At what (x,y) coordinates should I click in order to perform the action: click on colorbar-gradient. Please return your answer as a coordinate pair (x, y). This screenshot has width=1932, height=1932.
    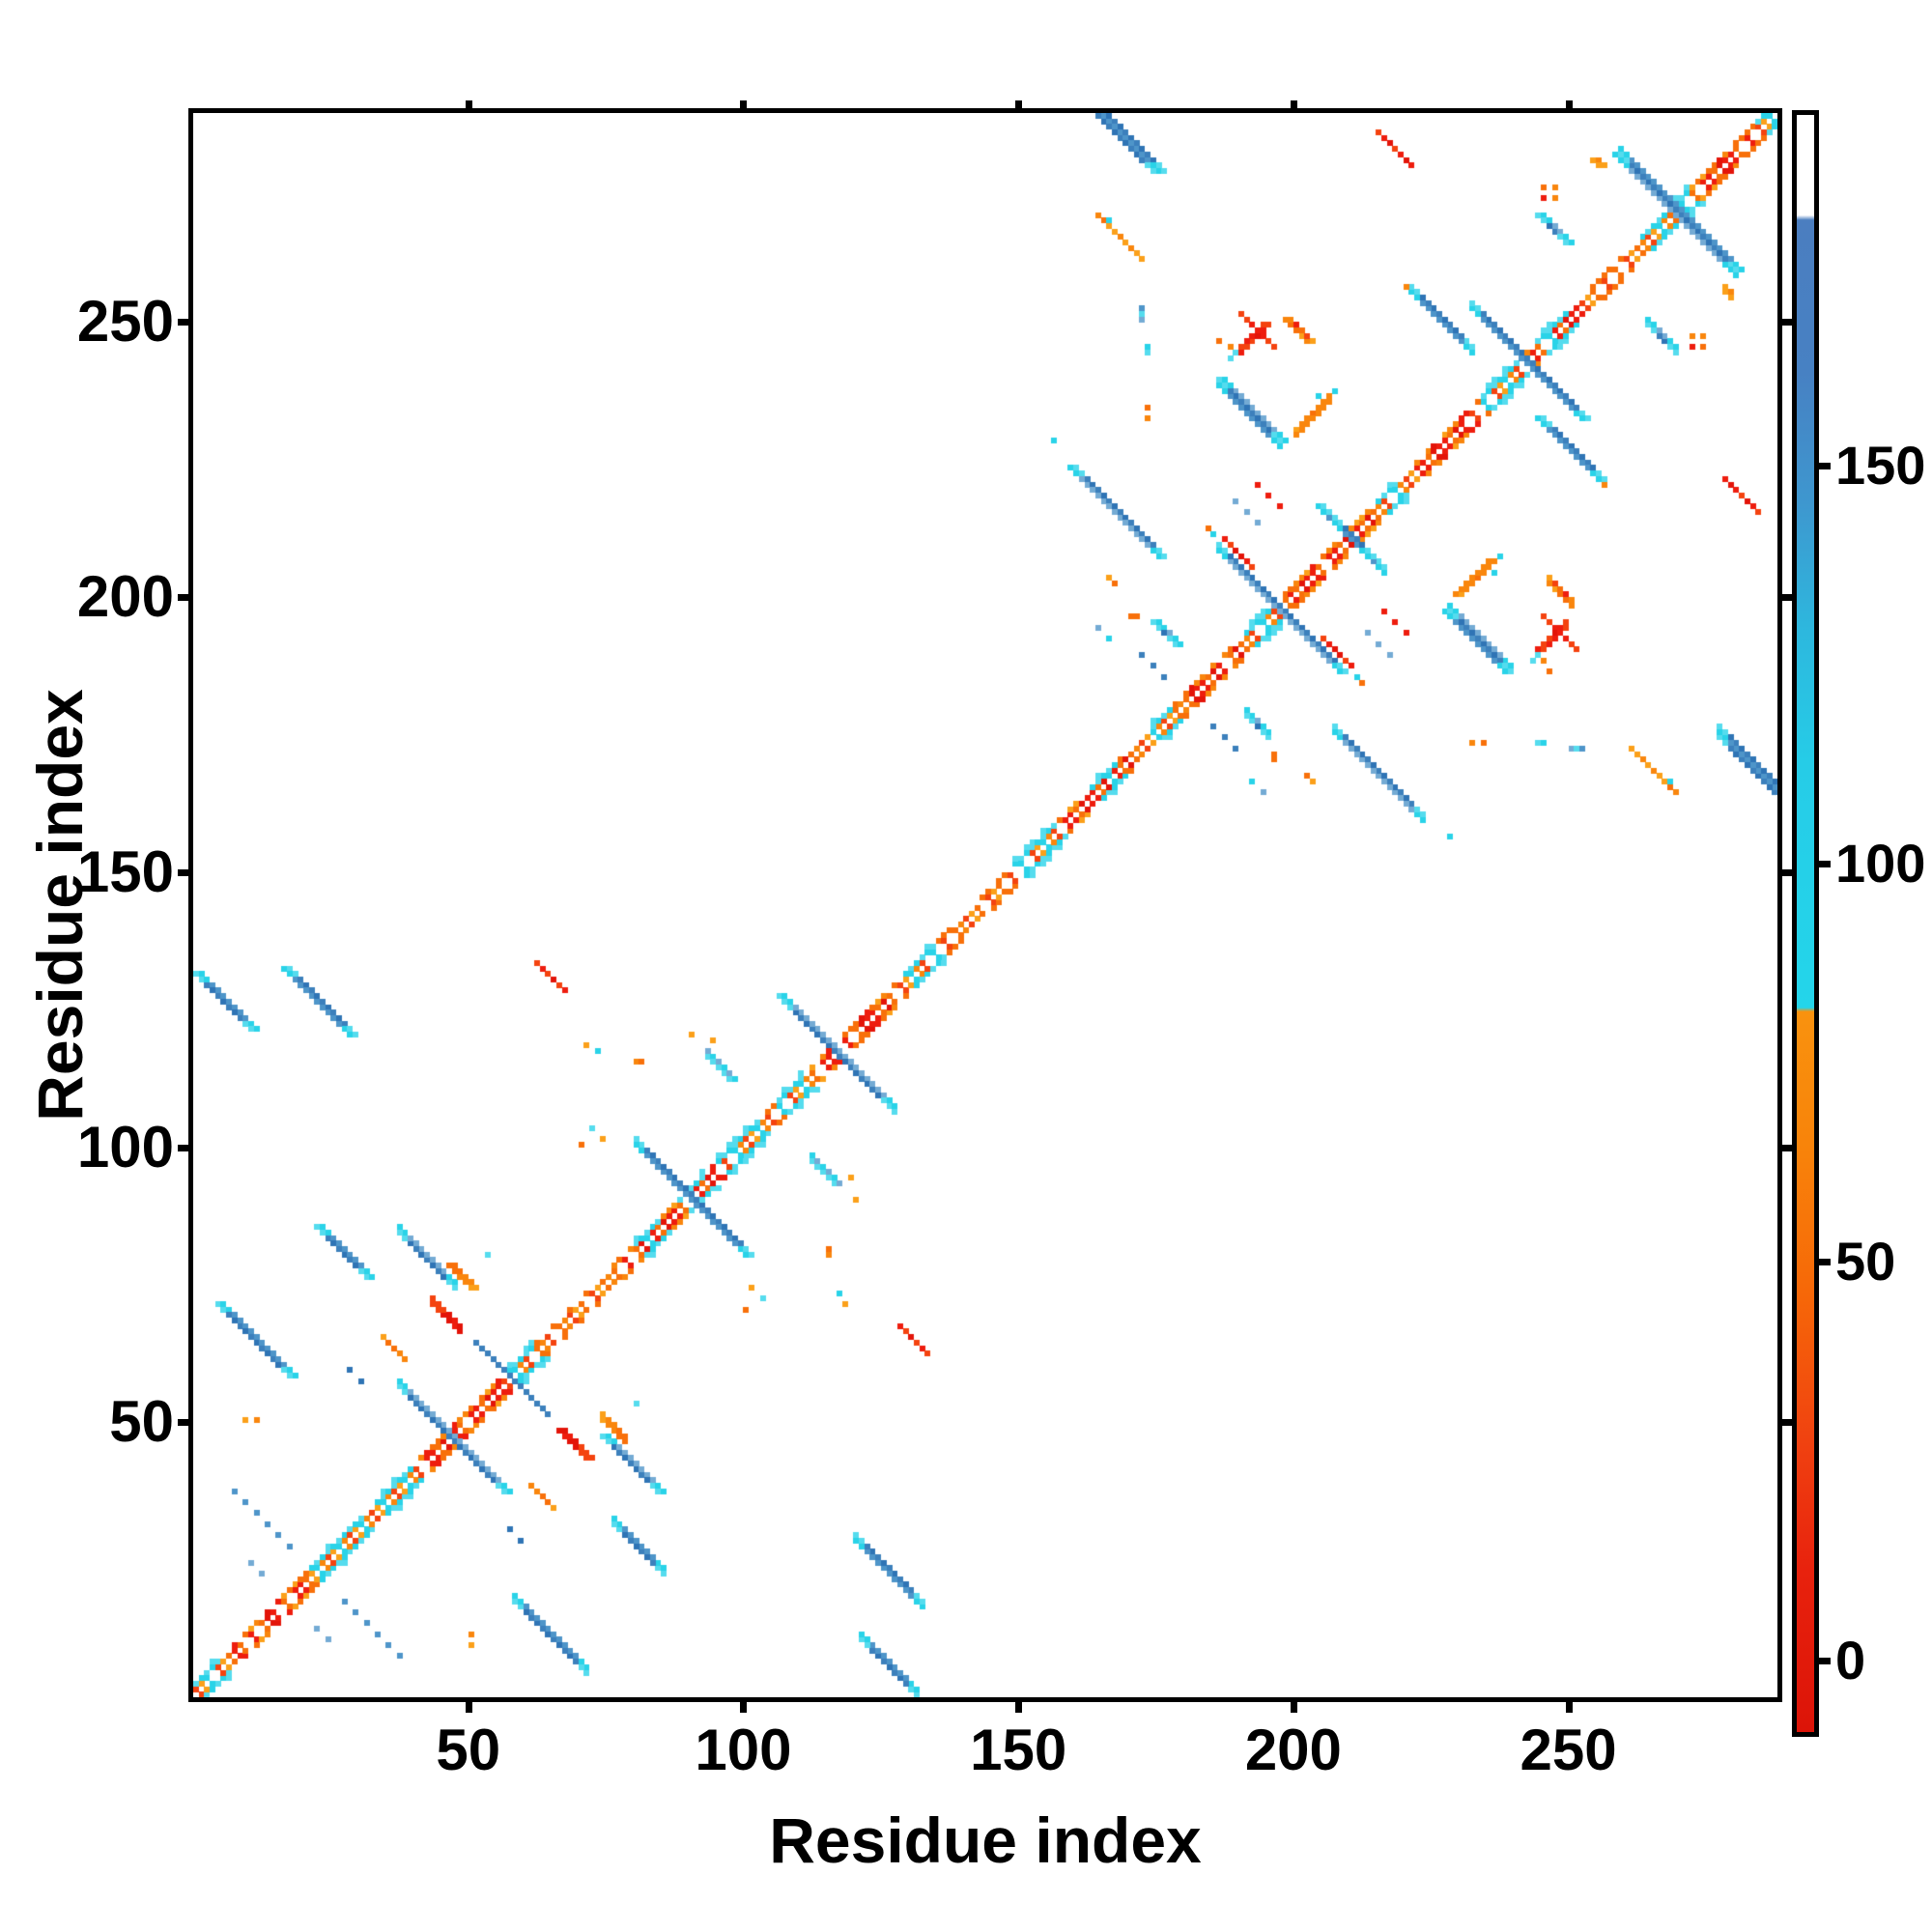
    Looking at the image, I should click on (1805, 923).